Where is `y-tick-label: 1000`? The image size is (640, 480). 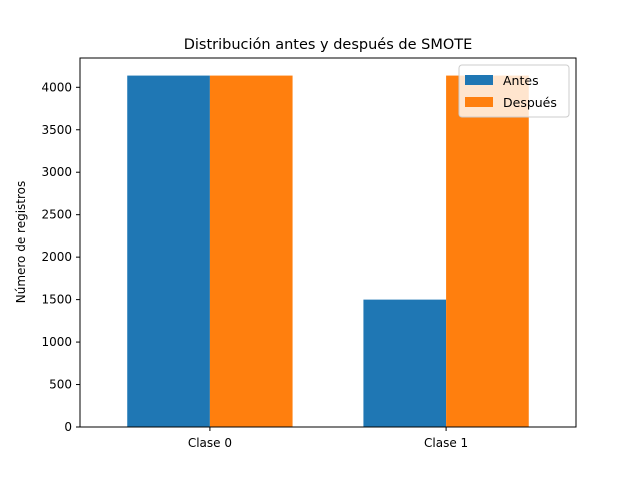
y-tick-label: 1000 is located at coordinates (56, 342).